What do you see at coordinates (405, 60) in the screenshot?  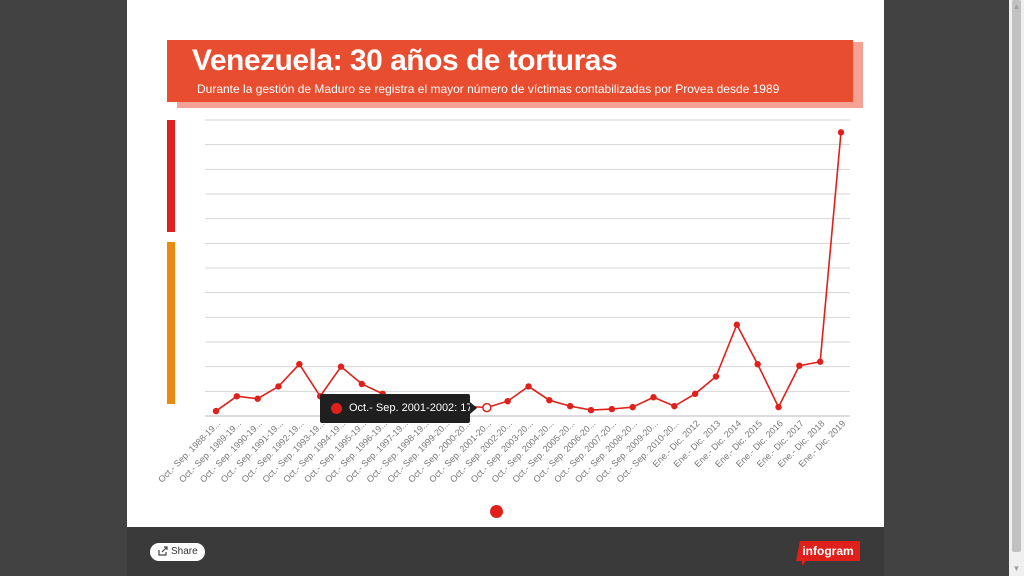 I see `page-title: Venezuela: 30 años de torturas` at bounding box center [405, 60].